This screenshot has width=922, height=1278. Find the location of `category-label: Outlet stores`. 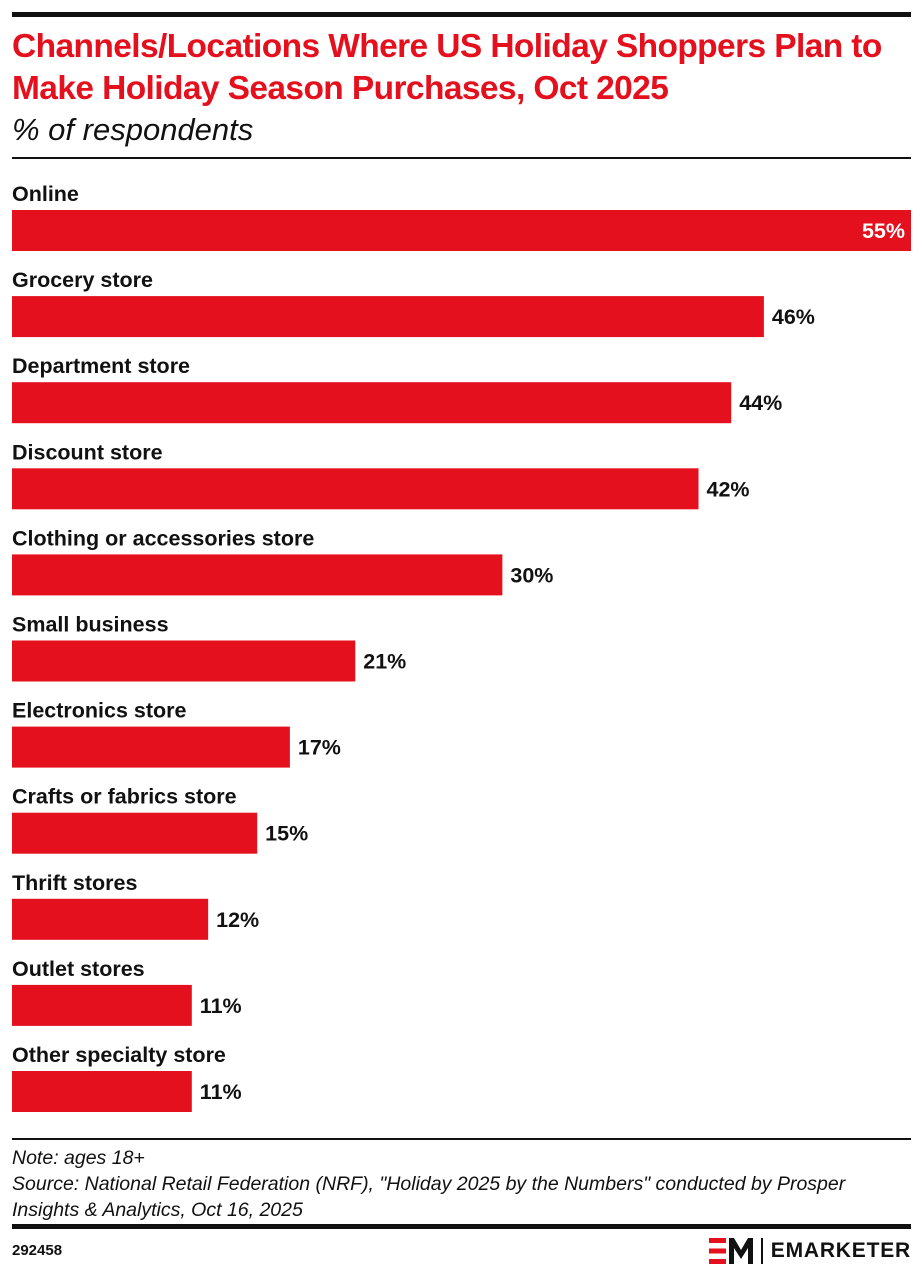

category-label: Outlet stores is located at coordinates (78, 969).